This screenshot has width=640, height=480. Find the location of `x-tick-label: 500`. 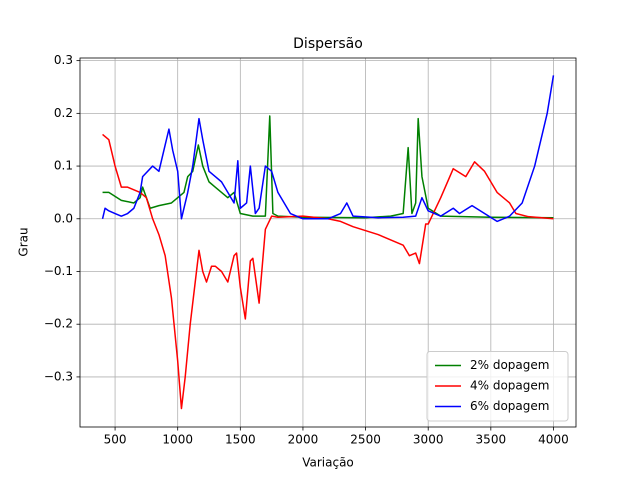

x-tick-label: 500 is located at coordinates (115, 440).